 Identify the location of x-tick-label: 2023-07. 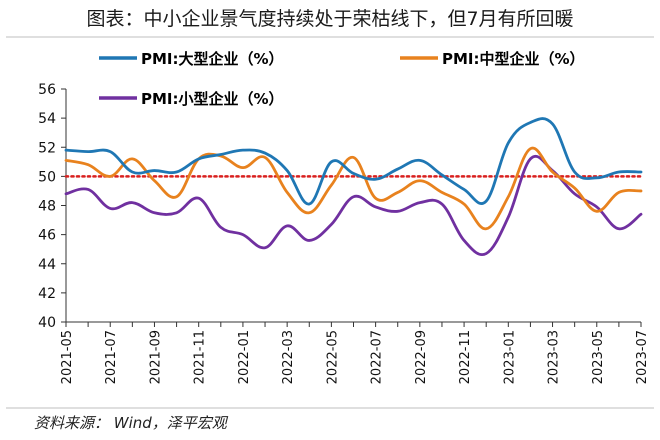
(642, 357).